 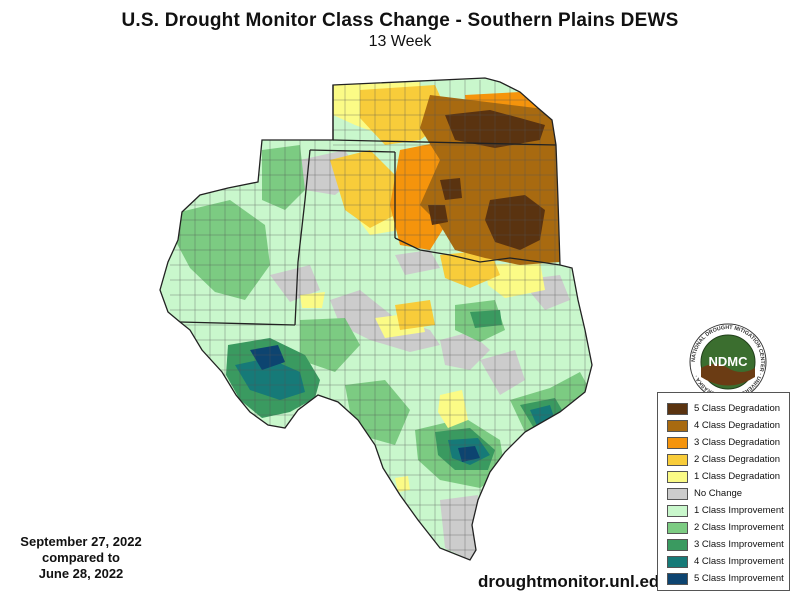 I want to click on red-river-border, so click(x=477, y=251).